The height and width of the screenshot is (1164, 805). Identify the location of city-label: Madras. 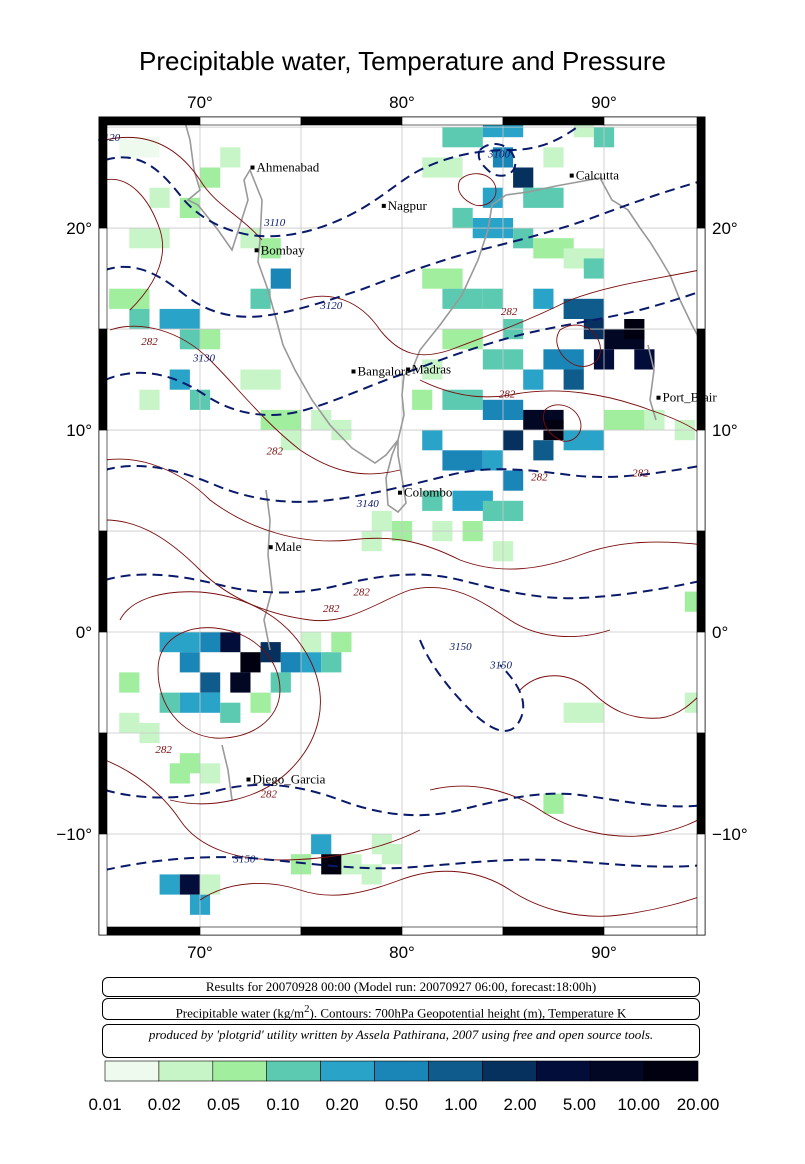
(431, 369).